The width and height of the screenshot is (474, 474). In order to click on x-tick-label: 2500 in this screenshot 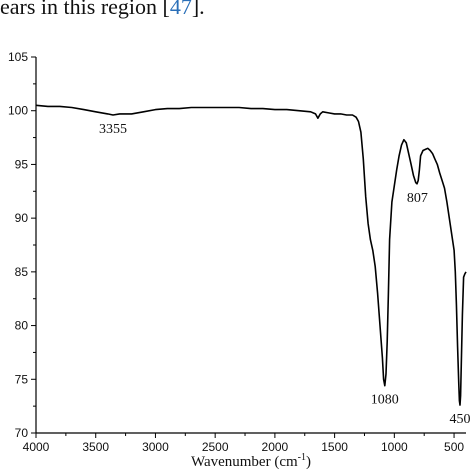, I will do `click(215, 447)`.